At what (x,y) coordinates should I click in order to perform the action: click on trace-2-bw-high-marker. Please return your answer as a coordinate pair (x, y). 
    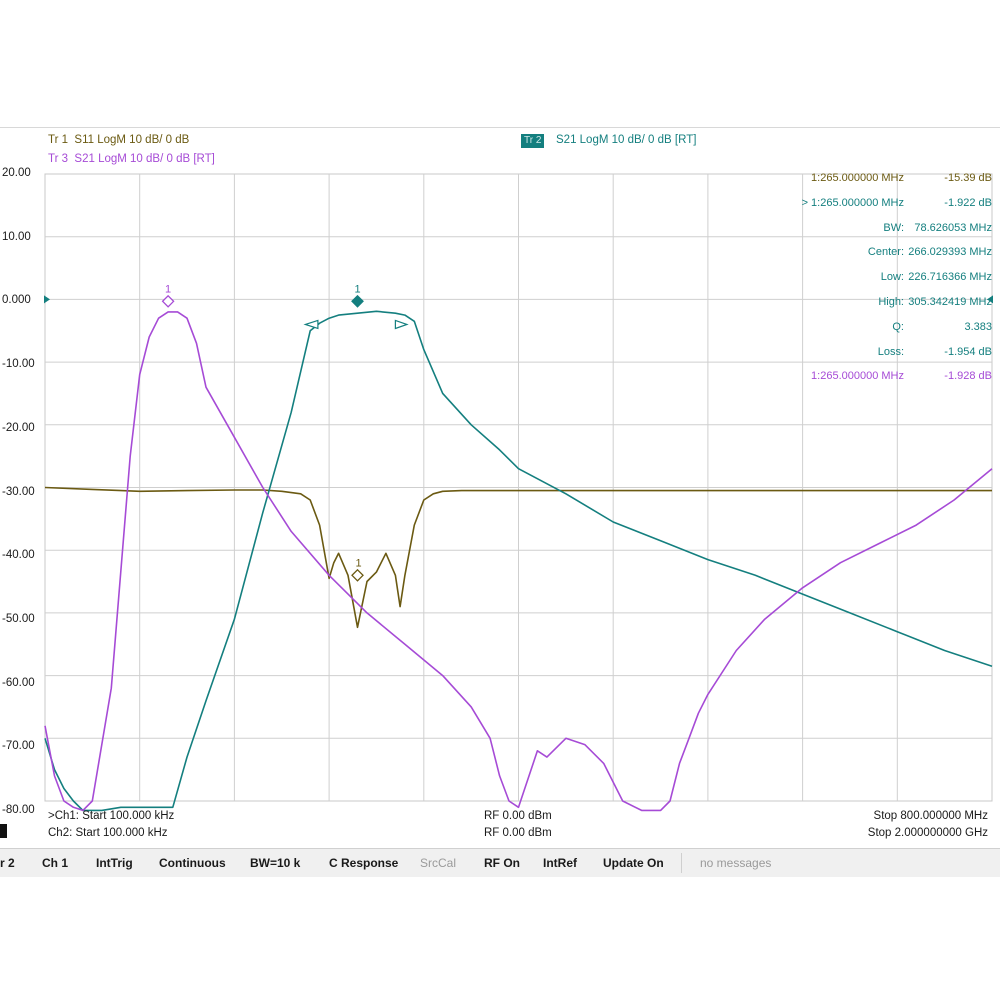
    Looking at the image, I should click on (401, 324).